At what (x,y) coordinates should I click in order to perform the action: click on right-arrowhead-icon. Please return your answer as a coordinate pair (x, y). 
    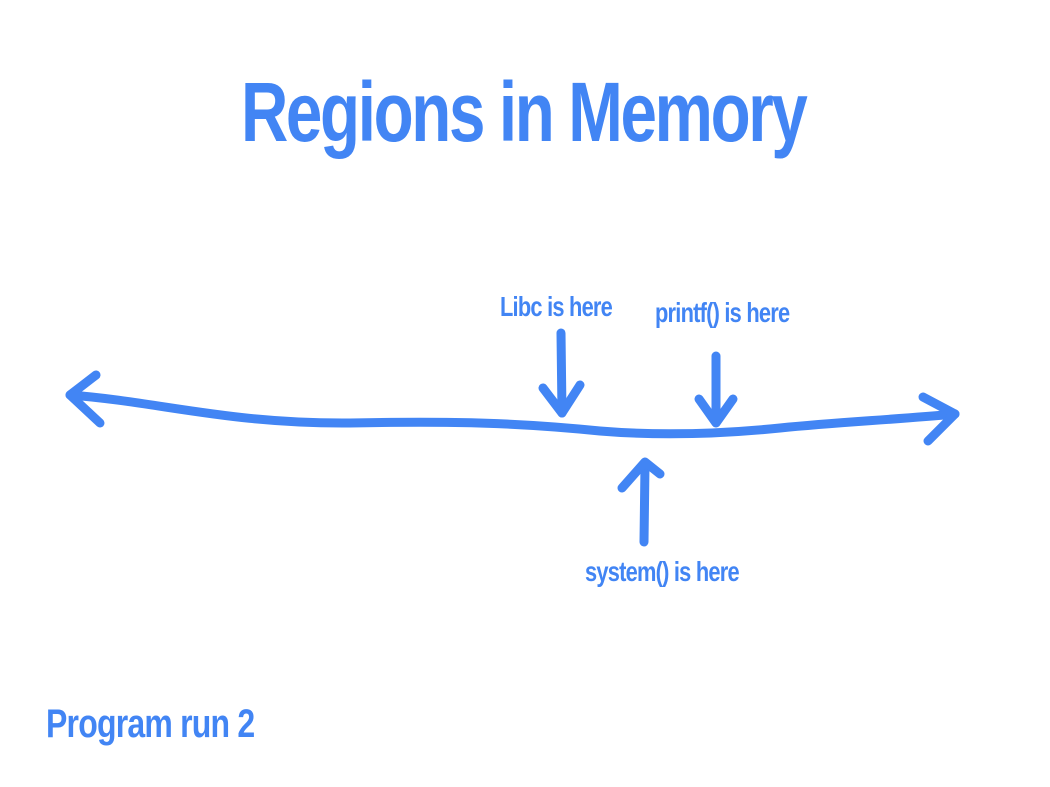
    Looking at the image, I should click on (939, 419).